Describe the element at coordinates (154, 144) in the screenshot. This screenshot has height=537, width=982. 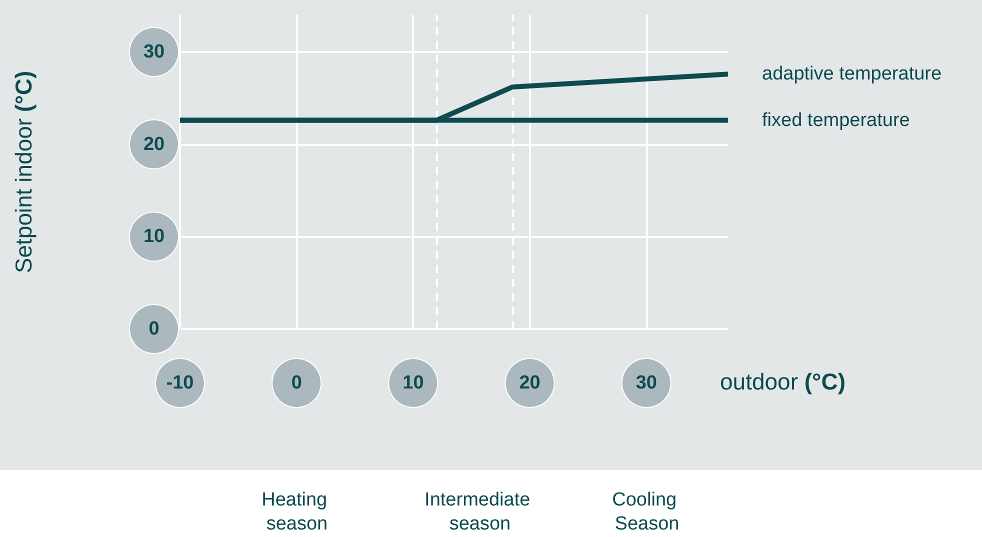
I see `y-tick-label: 20` at that location.